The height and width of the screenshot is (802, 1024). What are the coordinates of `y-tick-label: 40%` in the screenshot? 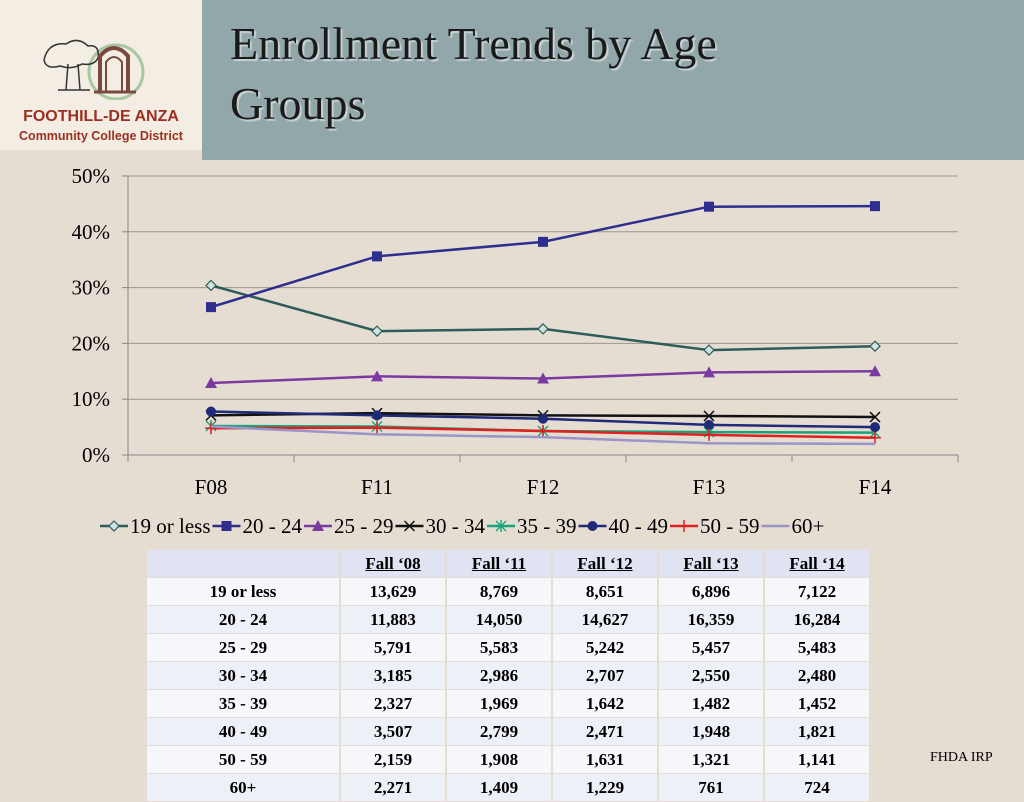 It's located at (91, 232).